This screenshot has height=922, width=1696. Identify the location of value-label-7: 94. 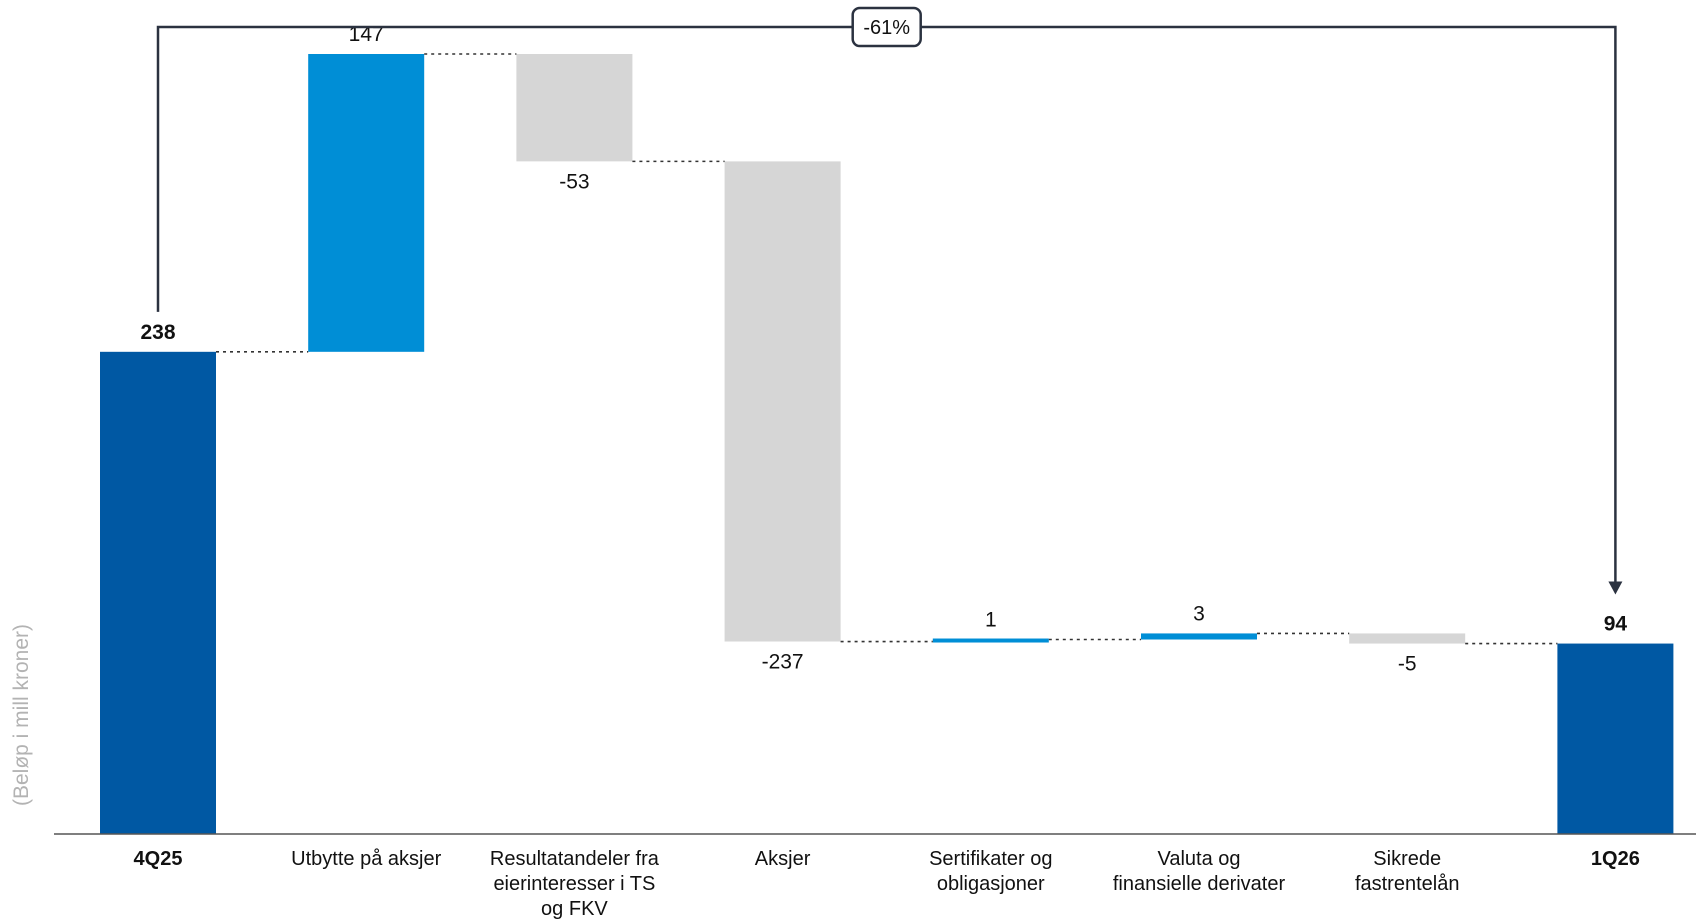
(1616, 624).